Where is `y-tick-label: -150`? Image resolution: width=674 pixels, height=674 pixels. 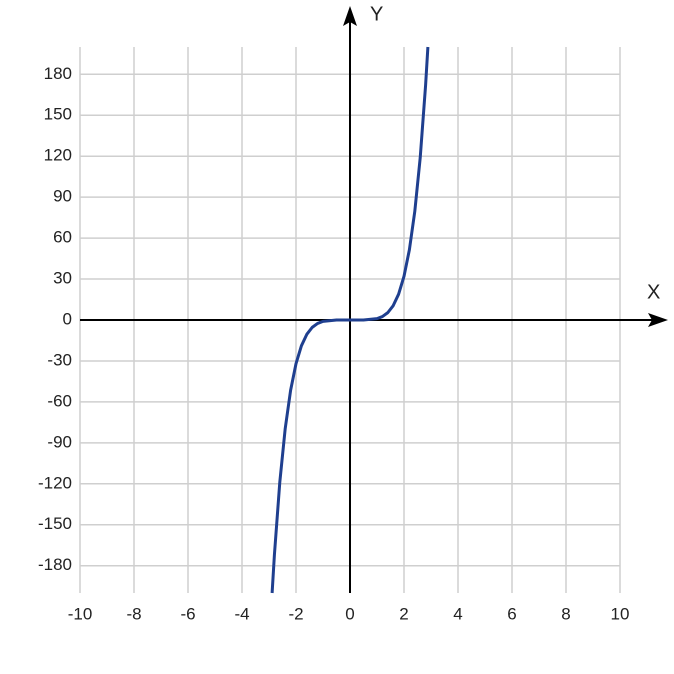
y-tick-label: -150 is located at coordinates (55, 523).